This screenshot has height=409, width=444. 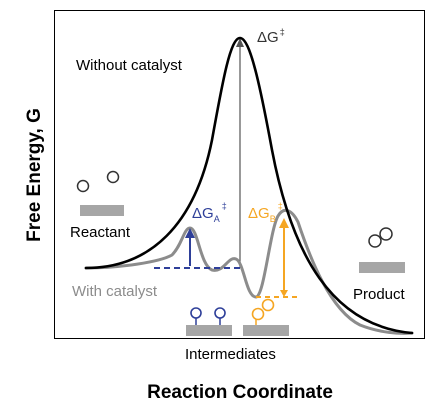 What do you see at coordinates (115, 291) in the screenshot?
I see `catalyzed-curve-label: With catalyst` at bounding box center [115, 291].